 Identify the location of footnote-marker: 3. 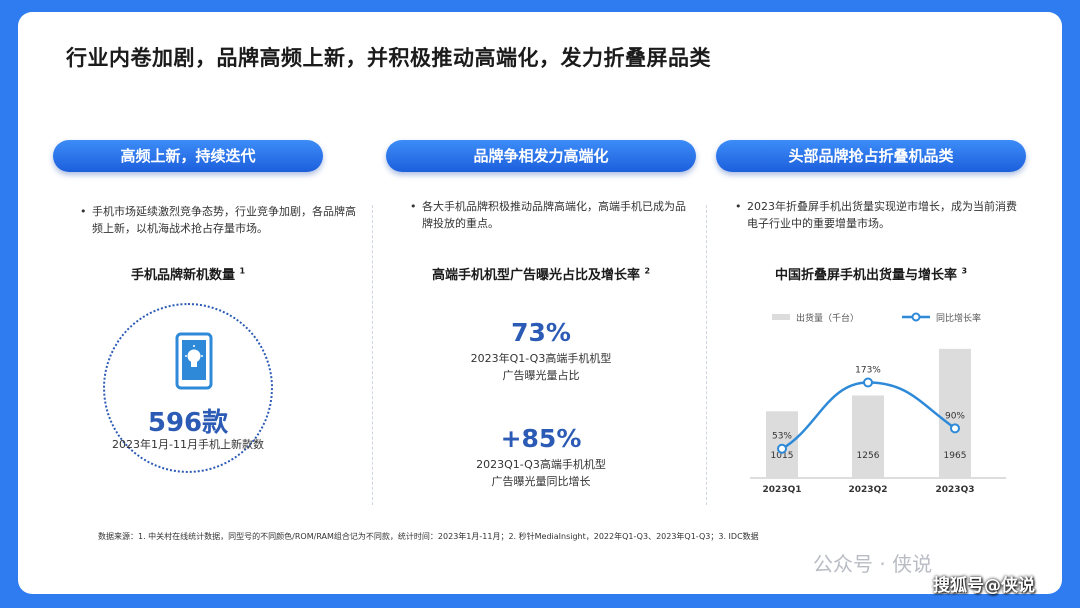
(964, 271).